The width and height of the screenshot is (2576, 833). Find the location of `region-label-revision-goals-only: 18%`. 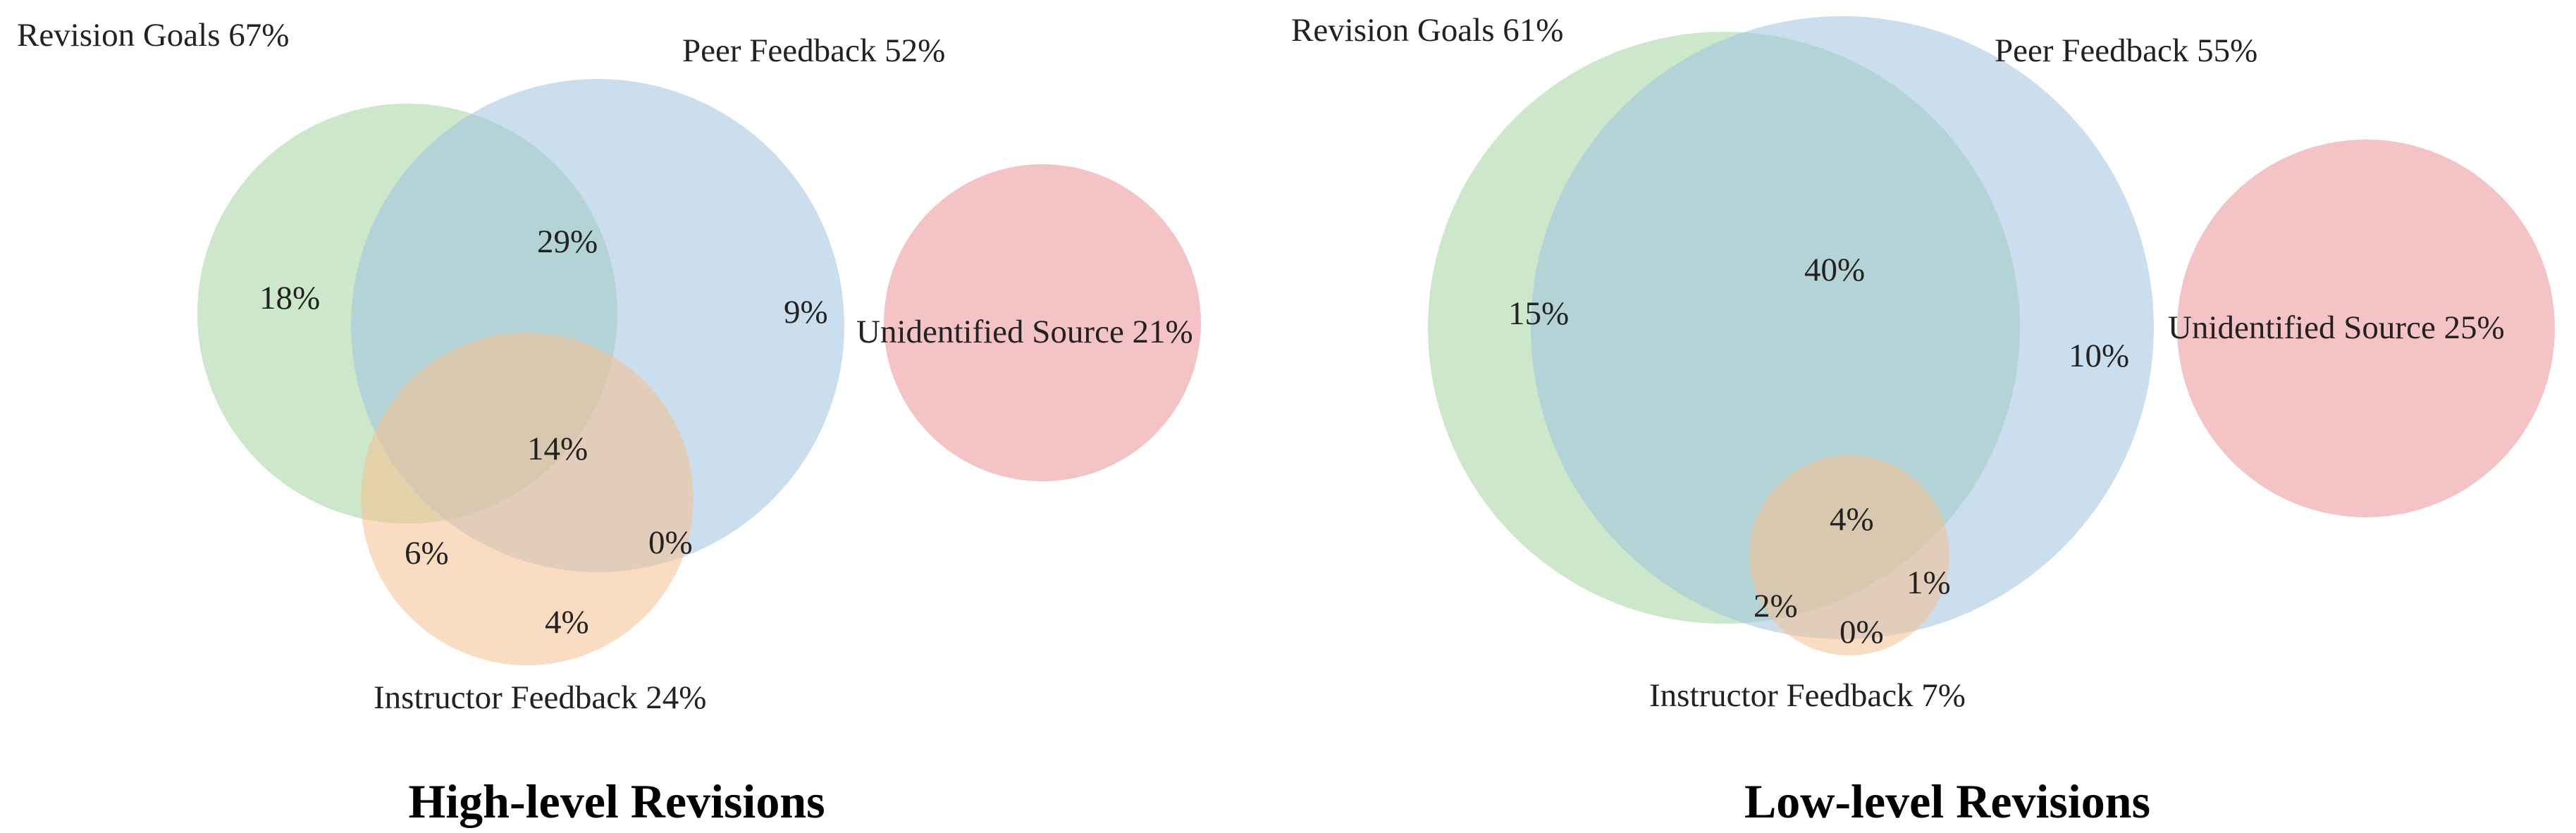

region-label-revision-goals-only: 18% is located at coordinates (289, 298).